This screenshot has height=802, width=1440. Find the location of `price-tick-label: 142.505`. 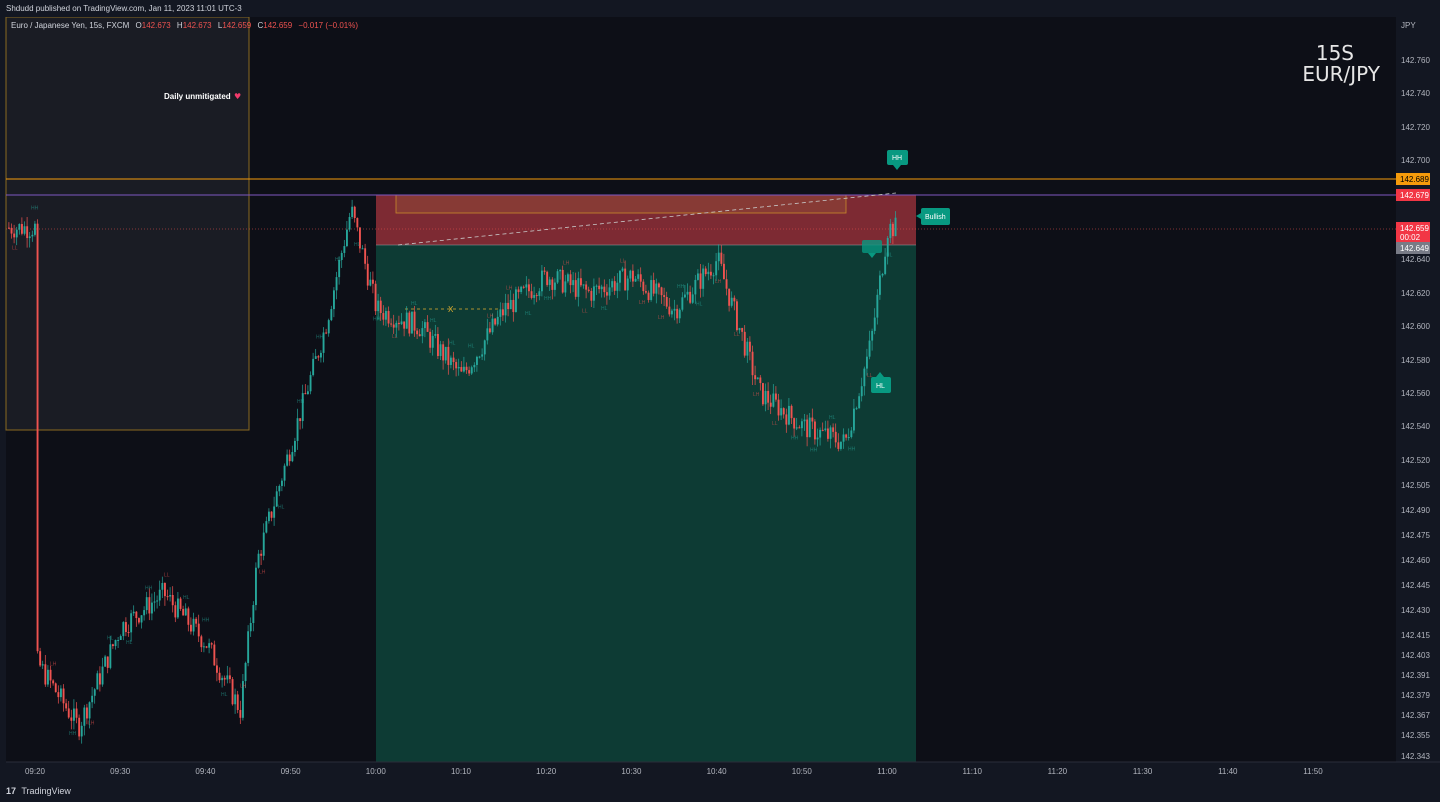

price-tick-label: 142.505 is located at coordinates (1415, 485).